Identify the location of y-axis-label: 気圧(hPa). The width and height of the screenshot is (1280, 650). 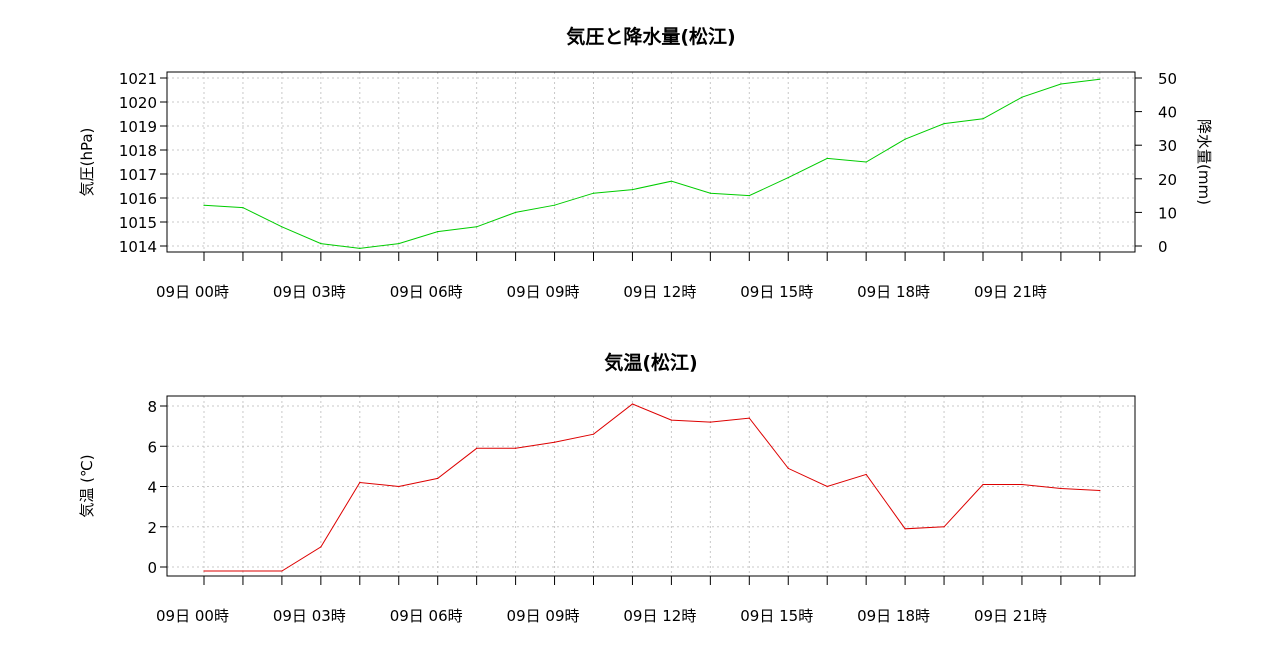
(87, 162).